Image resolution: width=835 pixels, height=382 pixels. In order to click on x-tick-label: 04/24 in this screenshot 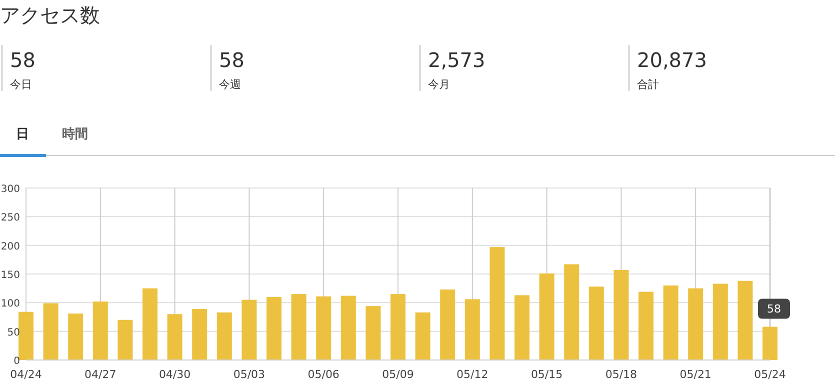, I will do `click(26, 374)`.